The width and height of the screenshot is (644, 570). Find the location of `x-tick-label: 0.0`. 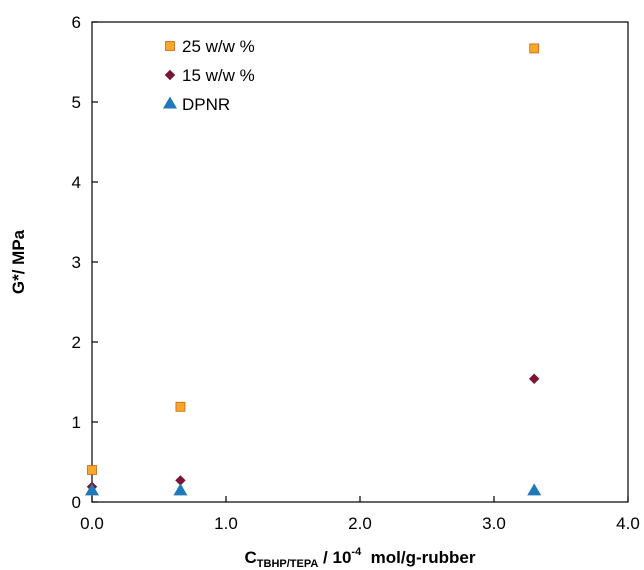

x-tick-label: 0.0 is located at coordinates (92, 523).